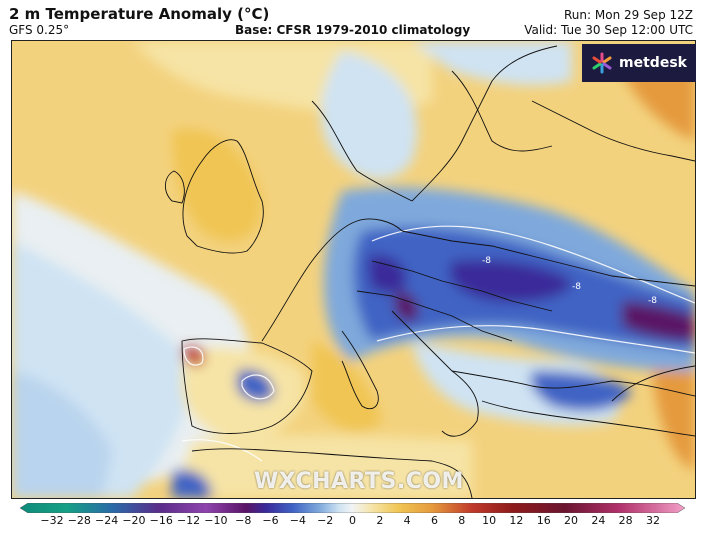 This screenshot has width=705, height=540. What do you see at coordinates (352, 520) in the screenshot?
I see `color-scale-tick-label: 0` at bounding box center [352, 520].